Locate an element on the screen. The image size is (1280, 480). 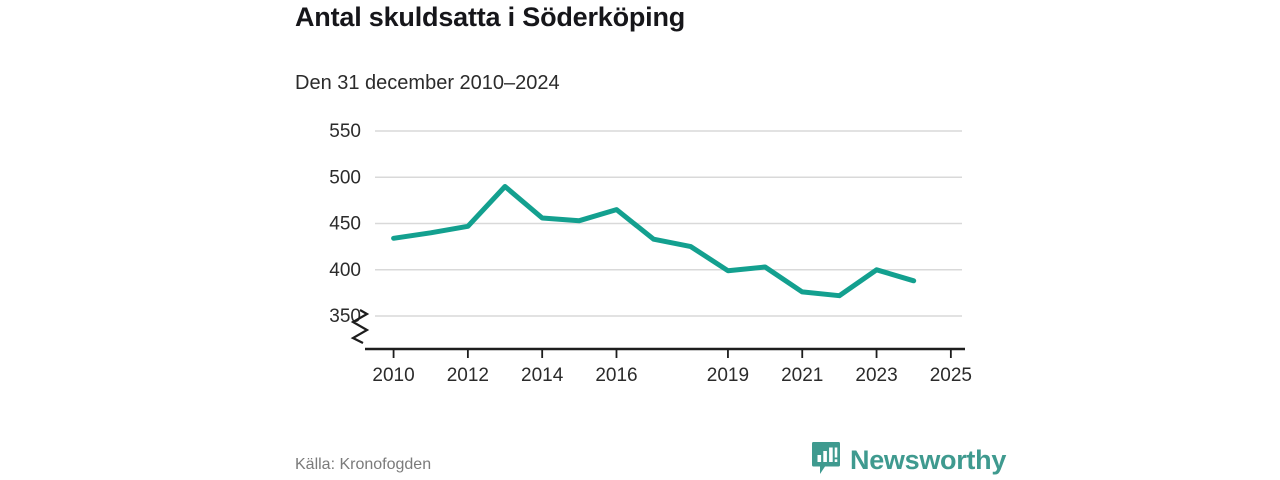
page-title: Antal skuldsatta i Söderköping is located at coordinates (490, 17).